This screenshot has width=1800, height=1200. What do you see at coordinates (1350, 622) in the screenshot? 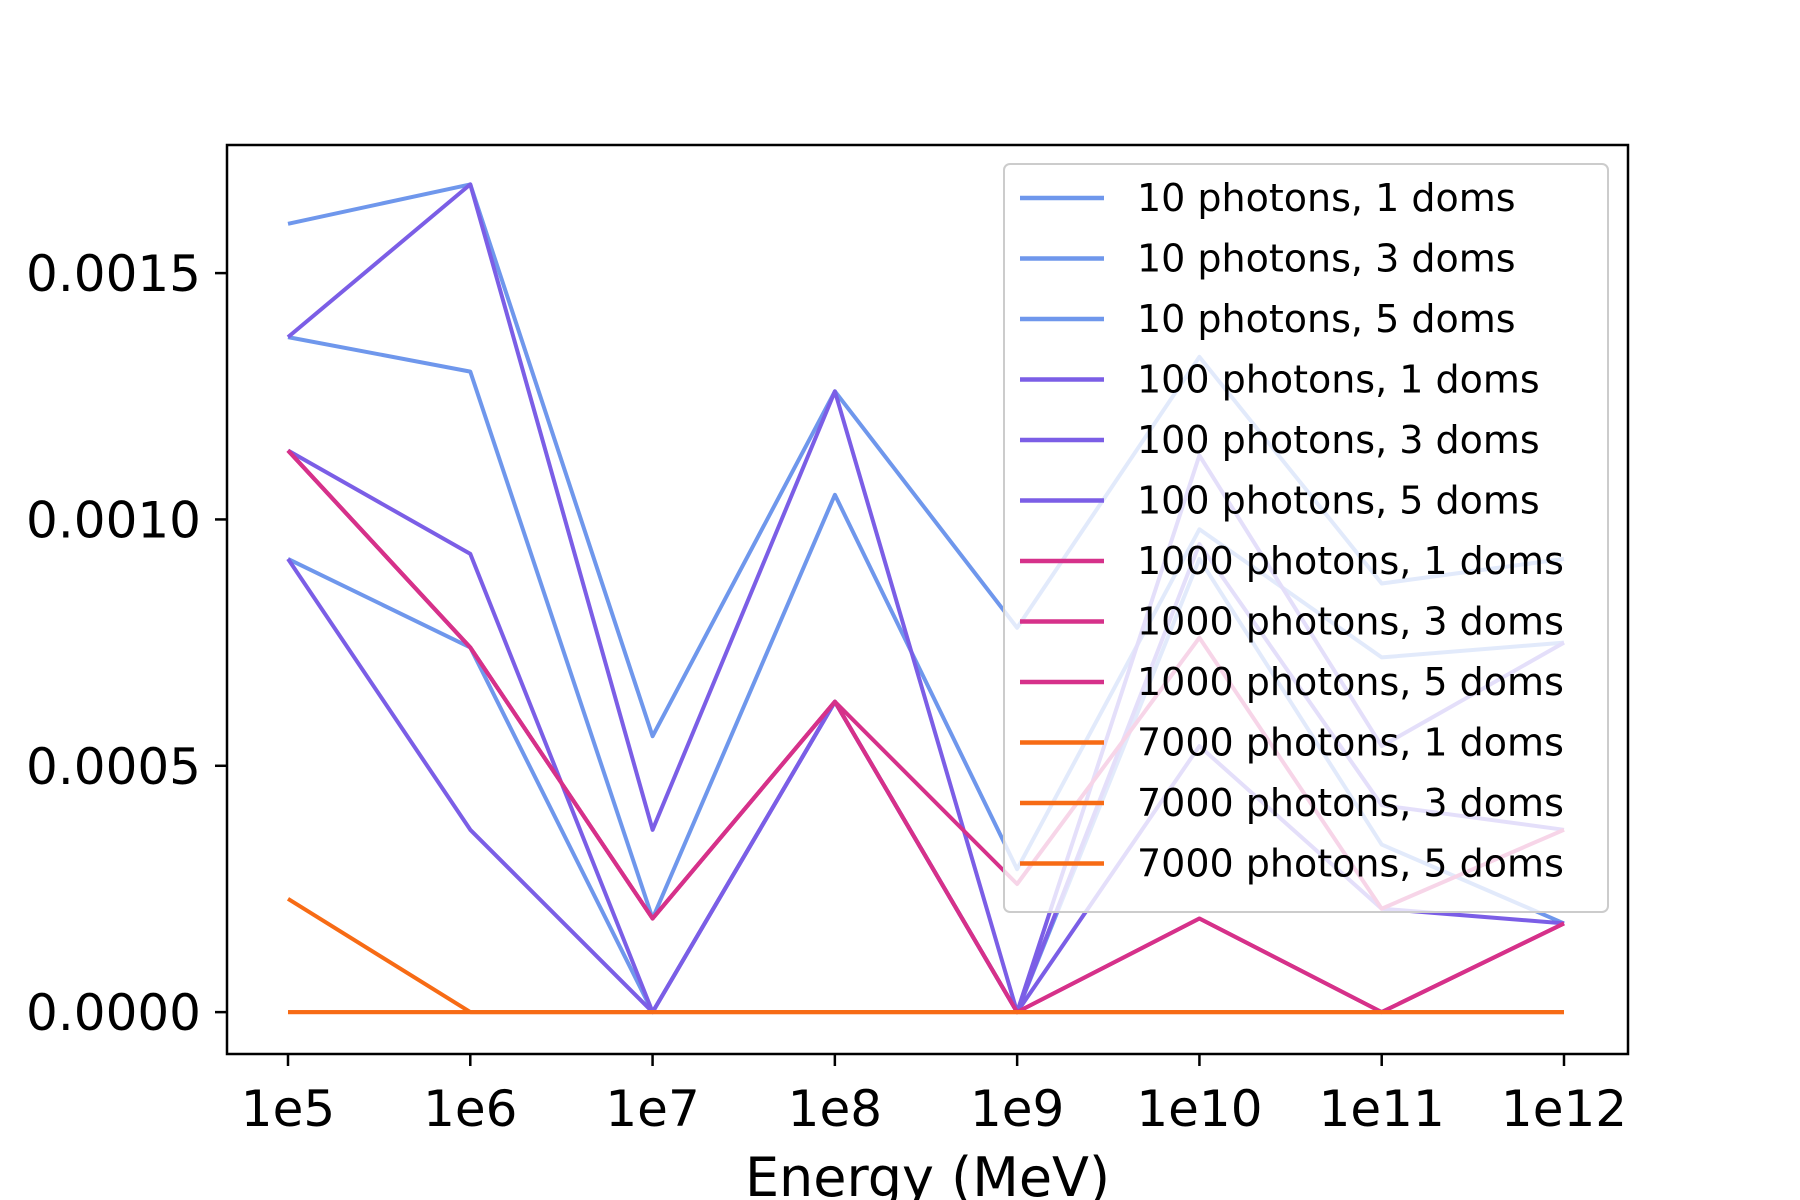
I see `legend-entry-label: 1000 photons, 3 doms` at bounding box center [1350, 622].